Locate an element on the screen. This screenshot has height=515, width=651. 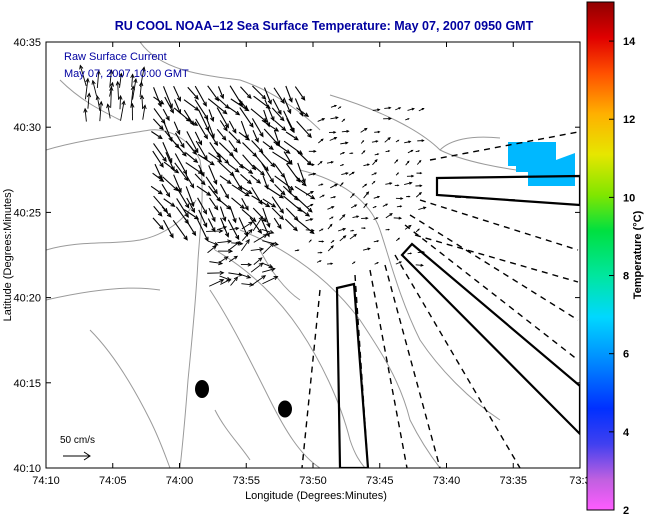
colorbar-tick-label: 12 is located at coordinates (629, 120).